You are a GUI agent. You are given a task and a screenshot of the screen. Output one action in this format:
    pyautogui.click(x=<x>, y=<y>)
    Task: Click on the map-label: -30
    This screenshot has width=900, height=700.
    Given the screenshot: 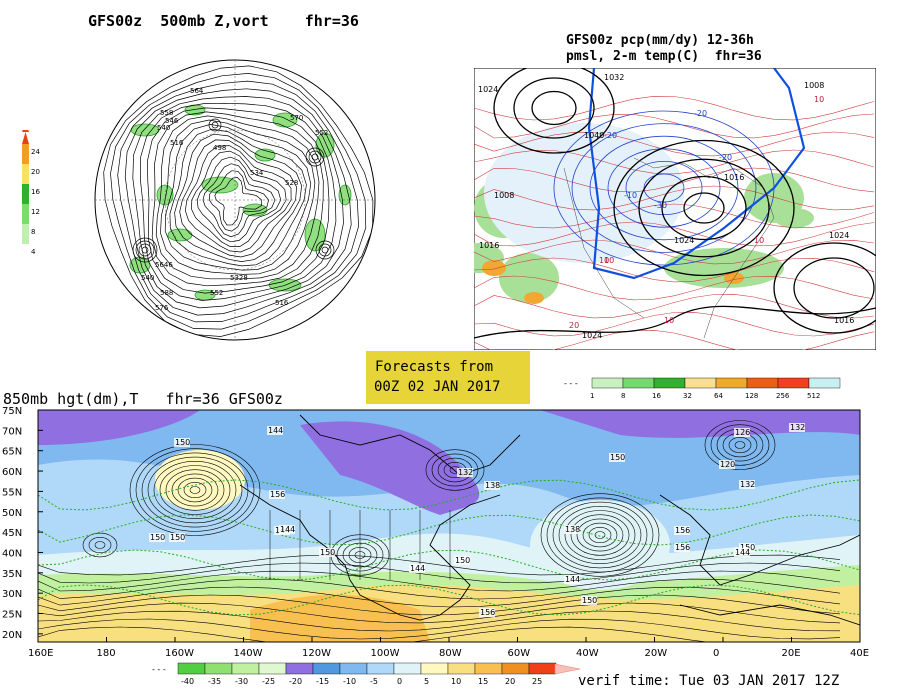 What is the action you would take?
    pyautogui.click(x=660, y=205)
    